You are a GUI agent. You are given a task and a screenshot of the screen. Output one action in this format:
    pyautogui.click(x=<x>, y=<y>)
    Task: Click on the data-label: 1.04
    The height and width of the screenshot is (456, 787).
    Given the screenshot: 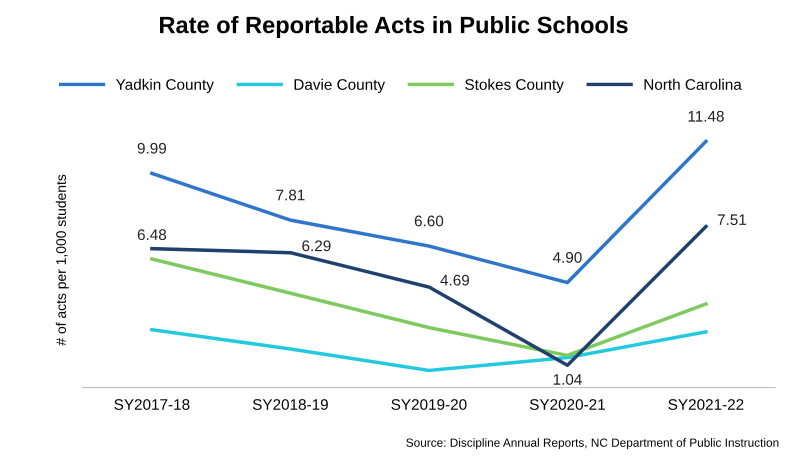 What is the action you would take?
    pyautogui.click(x=568, y=379)
    